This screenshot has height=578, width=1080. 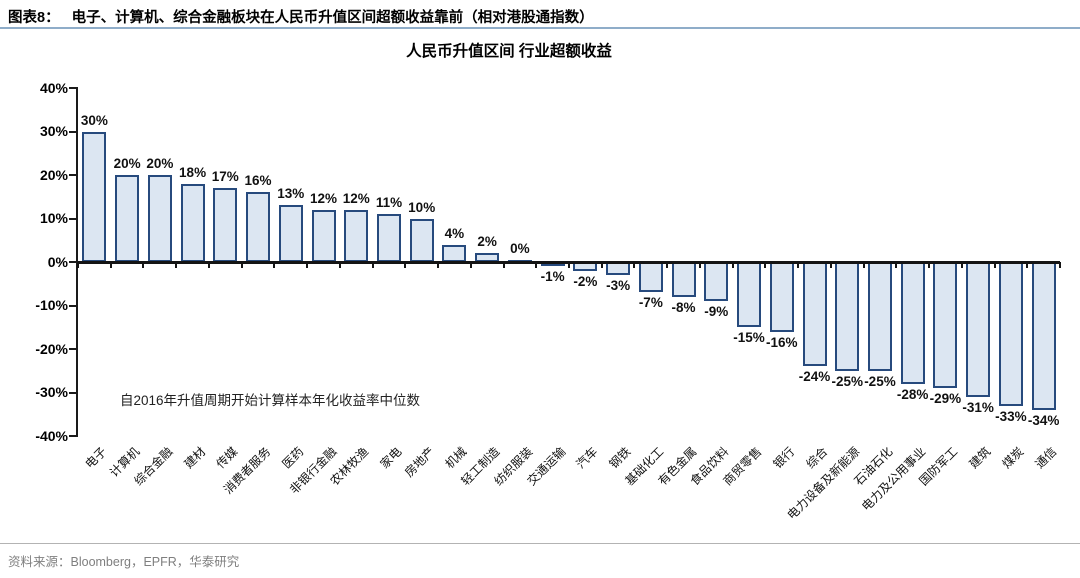 What do you see at coordinates (716, 312) in the screenshot?
I see `bar-value-label: -9%` at bounding box center [716, 312].